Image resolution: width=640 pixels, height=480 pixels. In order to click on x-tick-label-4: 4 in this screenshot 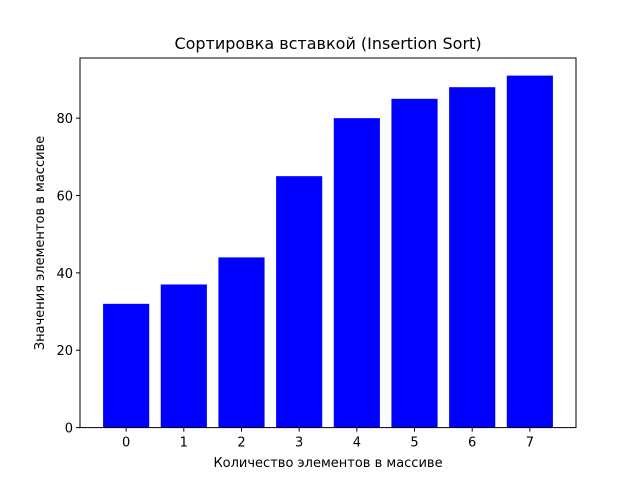, I will do `click(357, 443)`.